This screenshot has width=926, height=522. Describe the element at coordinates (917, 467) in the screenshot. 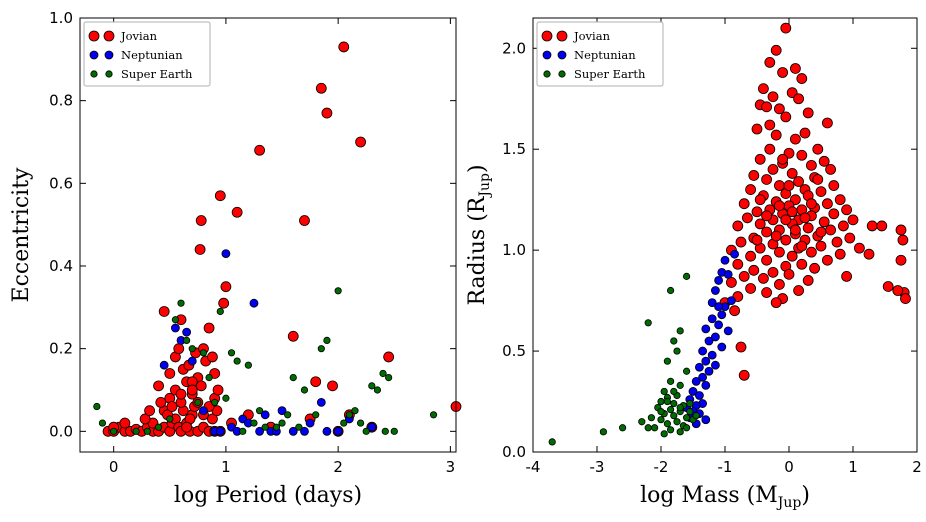

I see `x-tick-label: 2` at that location.